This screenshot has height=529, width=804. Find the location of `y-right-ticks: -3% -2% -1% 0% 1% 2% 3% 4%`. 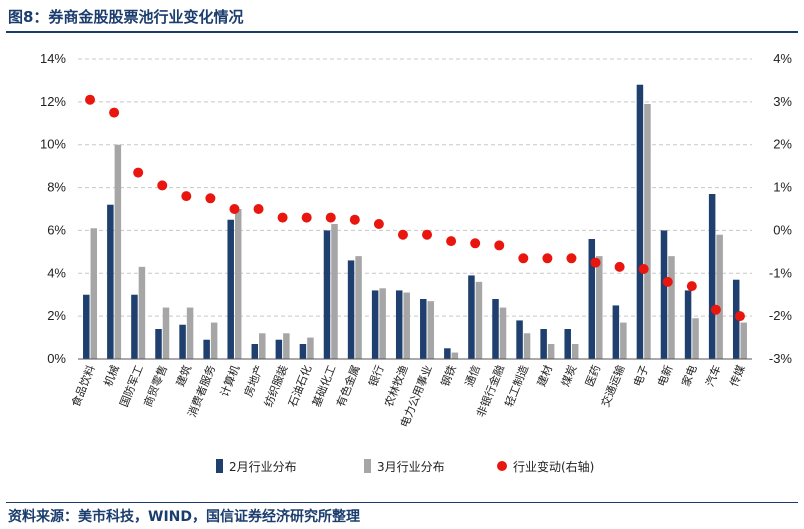

y-right-ticks: -3% -2% -1% 0% 1% 2% 3% 4% is located at coordinates (781, 208).